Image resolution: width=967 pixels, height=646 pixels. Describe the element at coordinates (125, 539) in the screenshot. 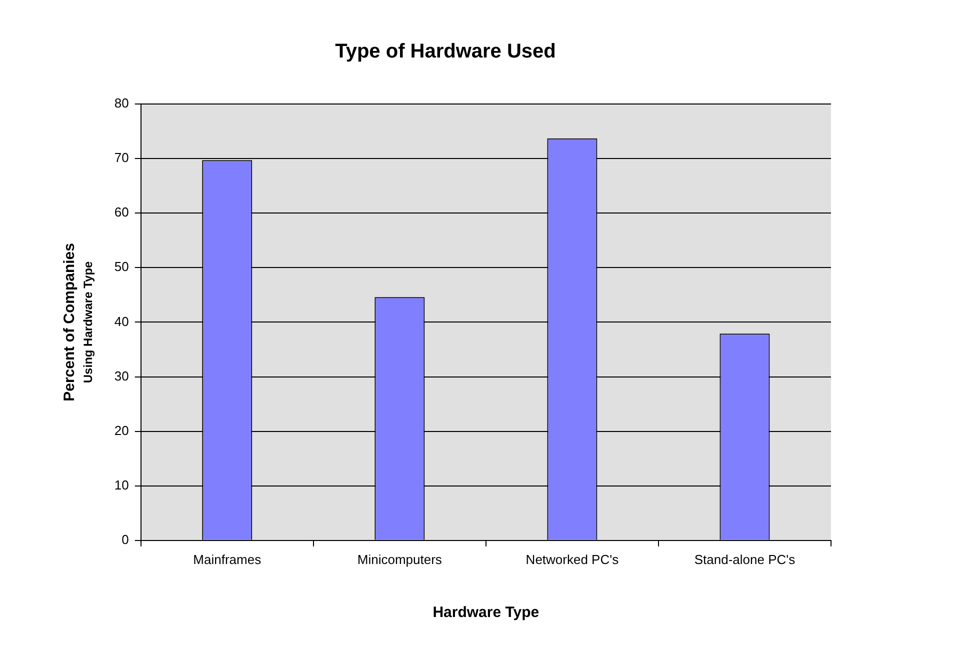

I see `y-tick-label: 0` at that location.